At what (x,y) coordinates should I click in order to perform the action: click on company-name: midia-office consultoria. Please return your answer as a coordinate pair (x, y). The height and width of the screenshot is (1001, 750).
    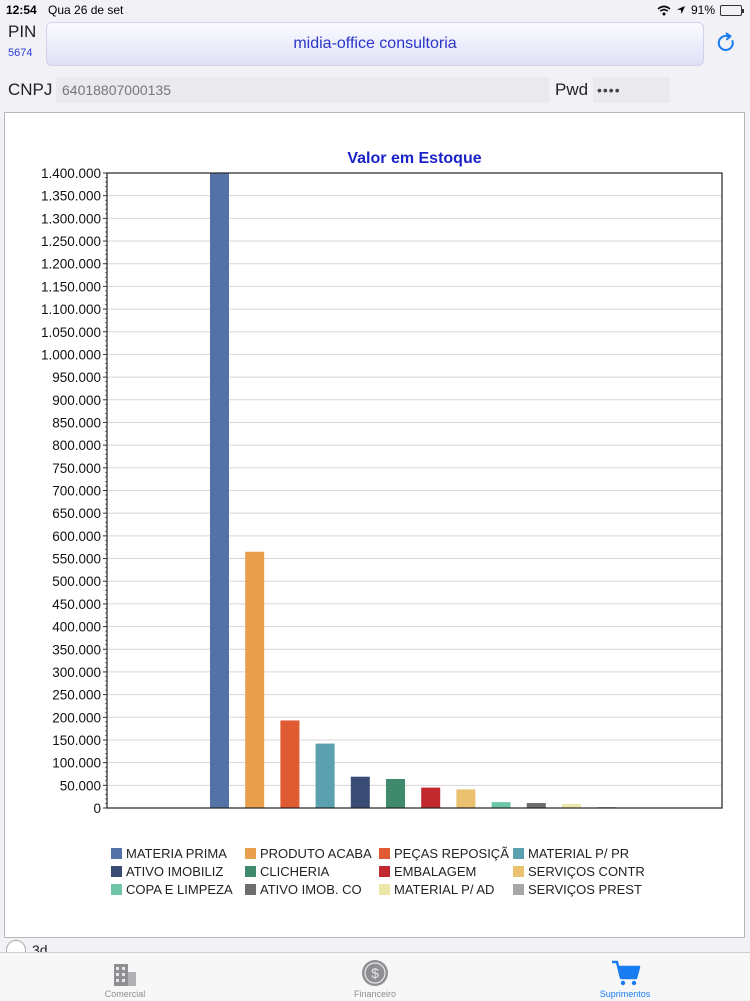
    Looking at the image, I should click on (375, 43).